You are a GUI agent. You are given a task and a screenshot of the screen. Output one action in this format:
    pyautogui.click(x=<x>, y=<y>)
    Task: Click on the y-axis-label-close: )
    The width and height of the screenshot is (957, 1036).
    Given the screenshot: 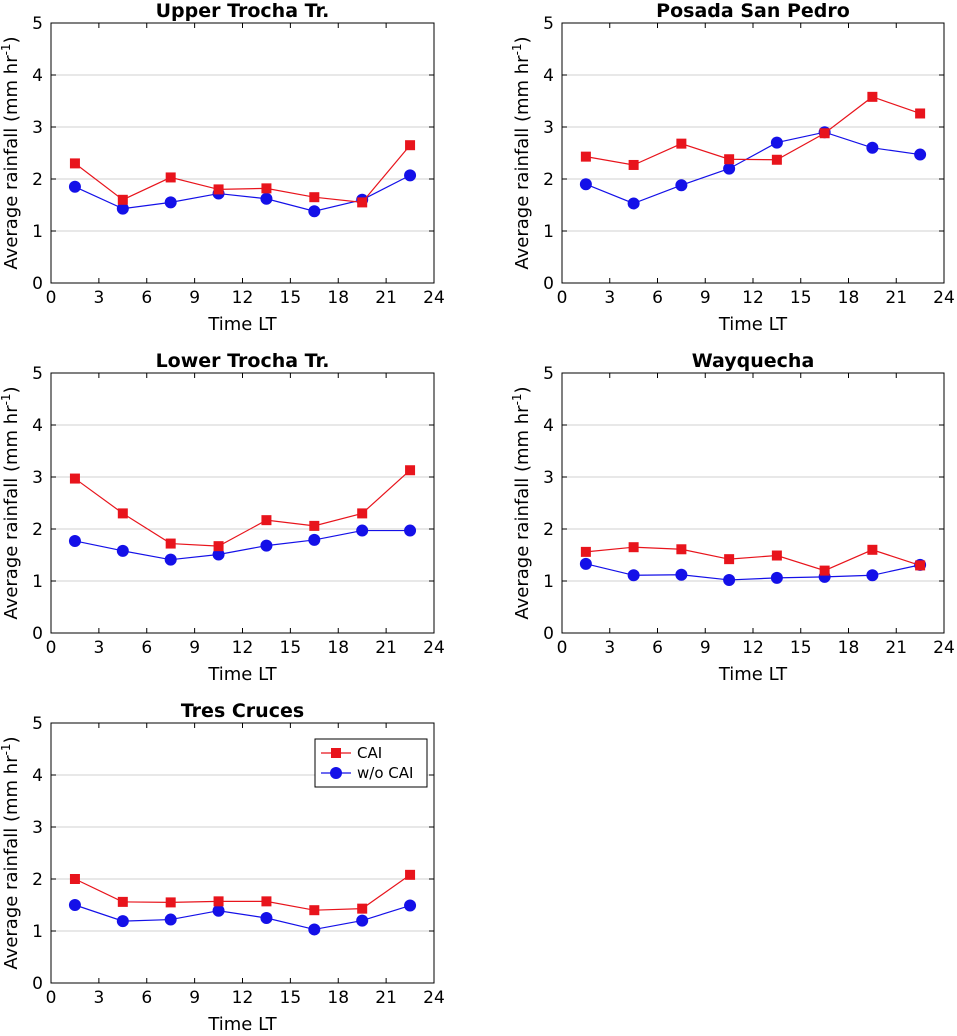 What is the action you would take?
    pyautogui.click(x=11, y=739)
    